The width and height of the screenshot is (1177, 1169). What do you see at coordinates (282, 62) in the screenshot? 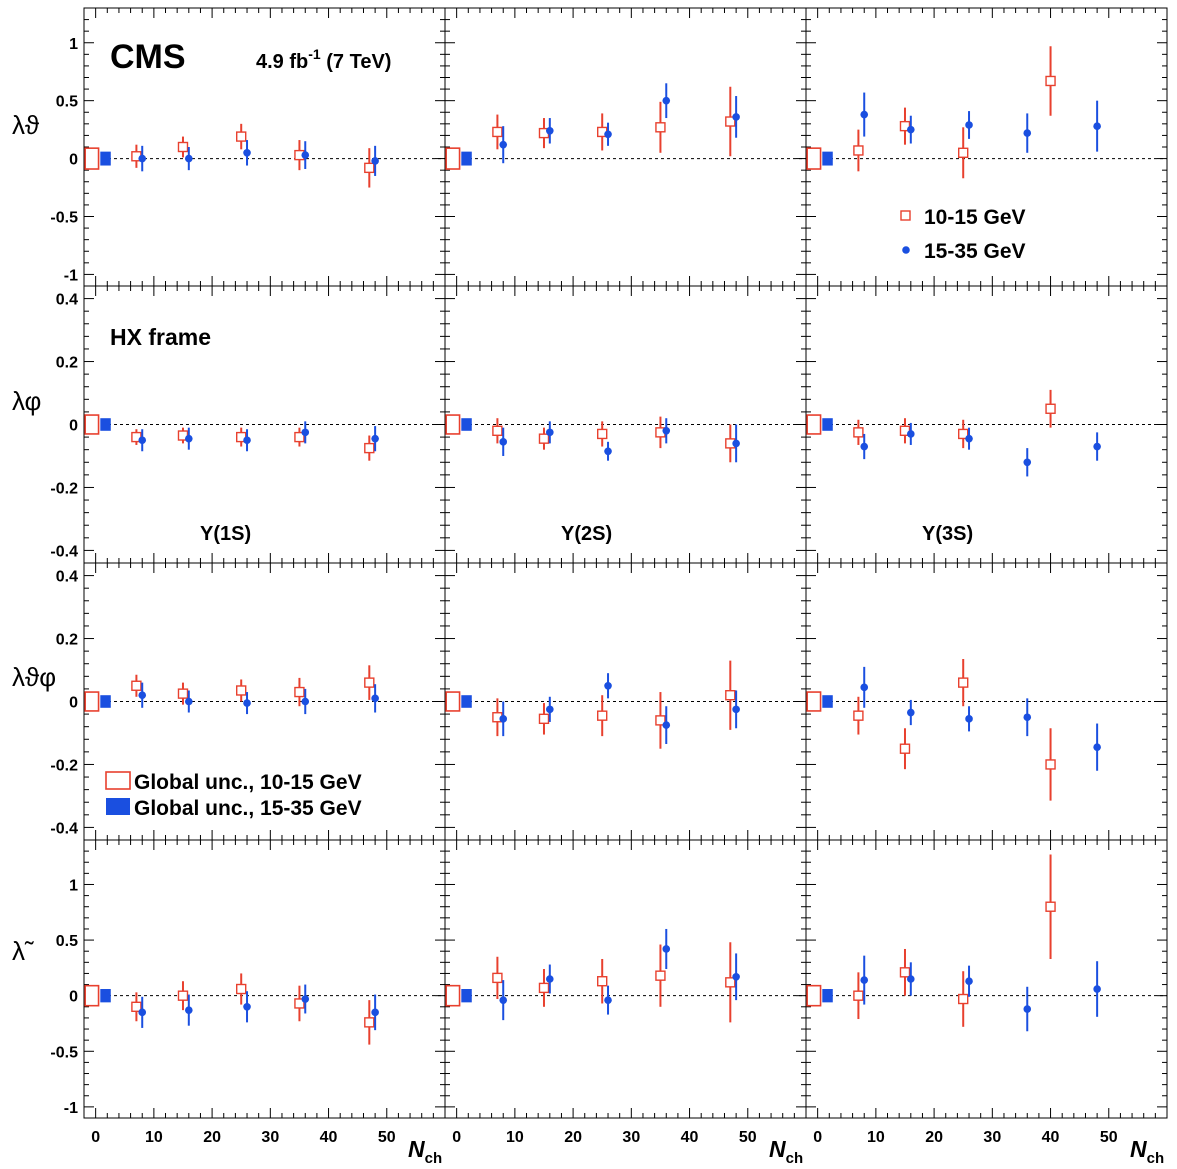
I see `luminosity-prefix: 4.9 fb` at bounding box center [282, 62].